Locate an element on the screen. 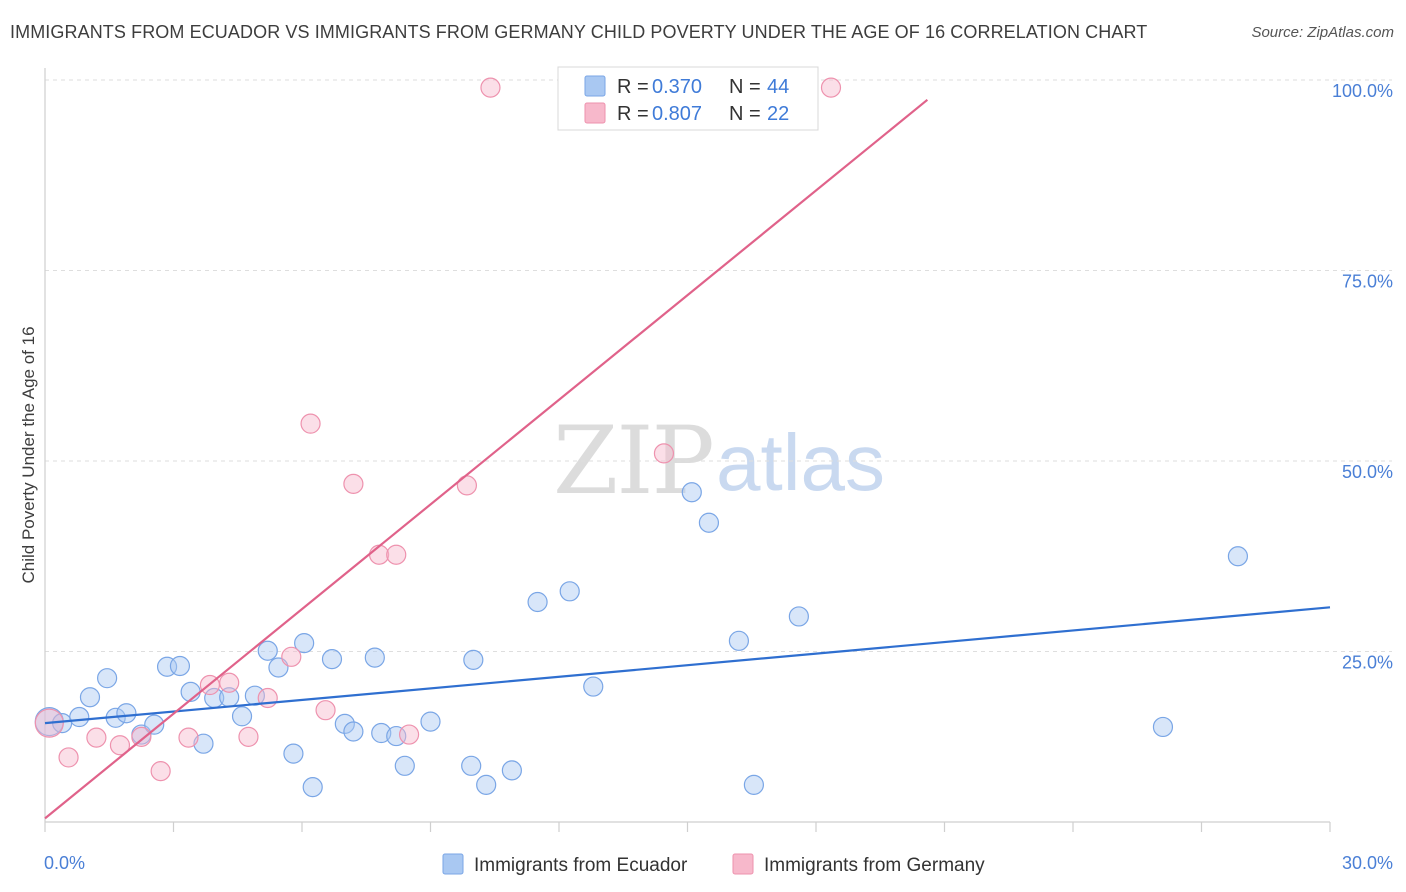  legend-n-value-germany: 22 is located at coordinates (778, 114).